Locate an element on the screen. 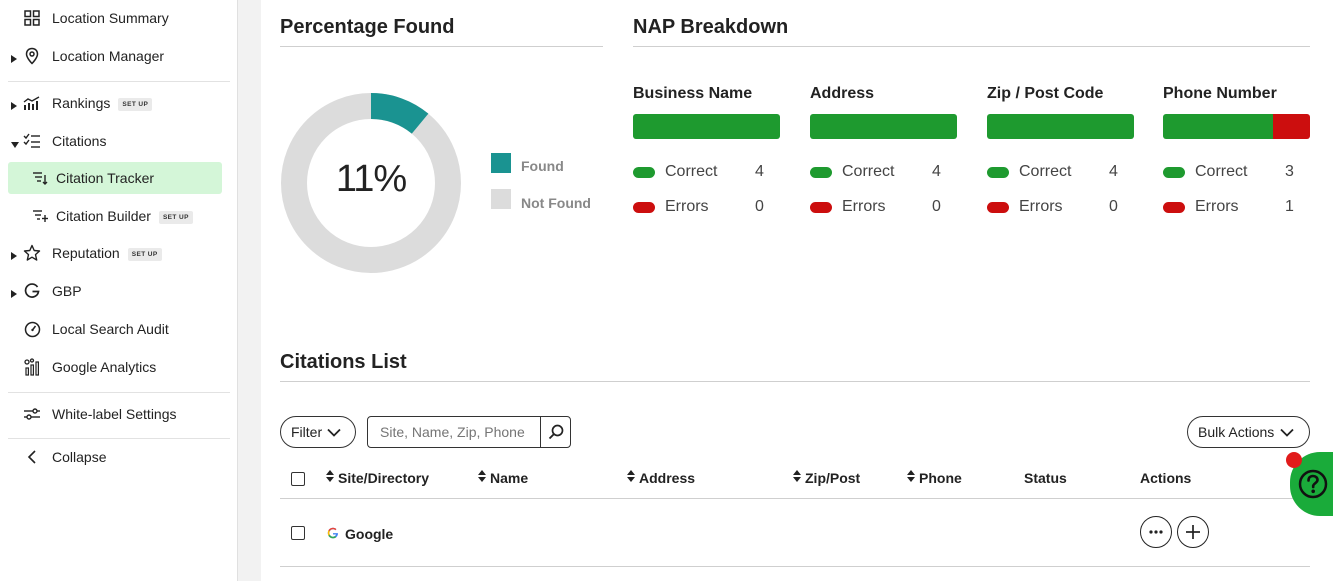 The height and width of the screenshot is (581, 1333). column-header-phone: Phone is located at coordinates (934, 477).